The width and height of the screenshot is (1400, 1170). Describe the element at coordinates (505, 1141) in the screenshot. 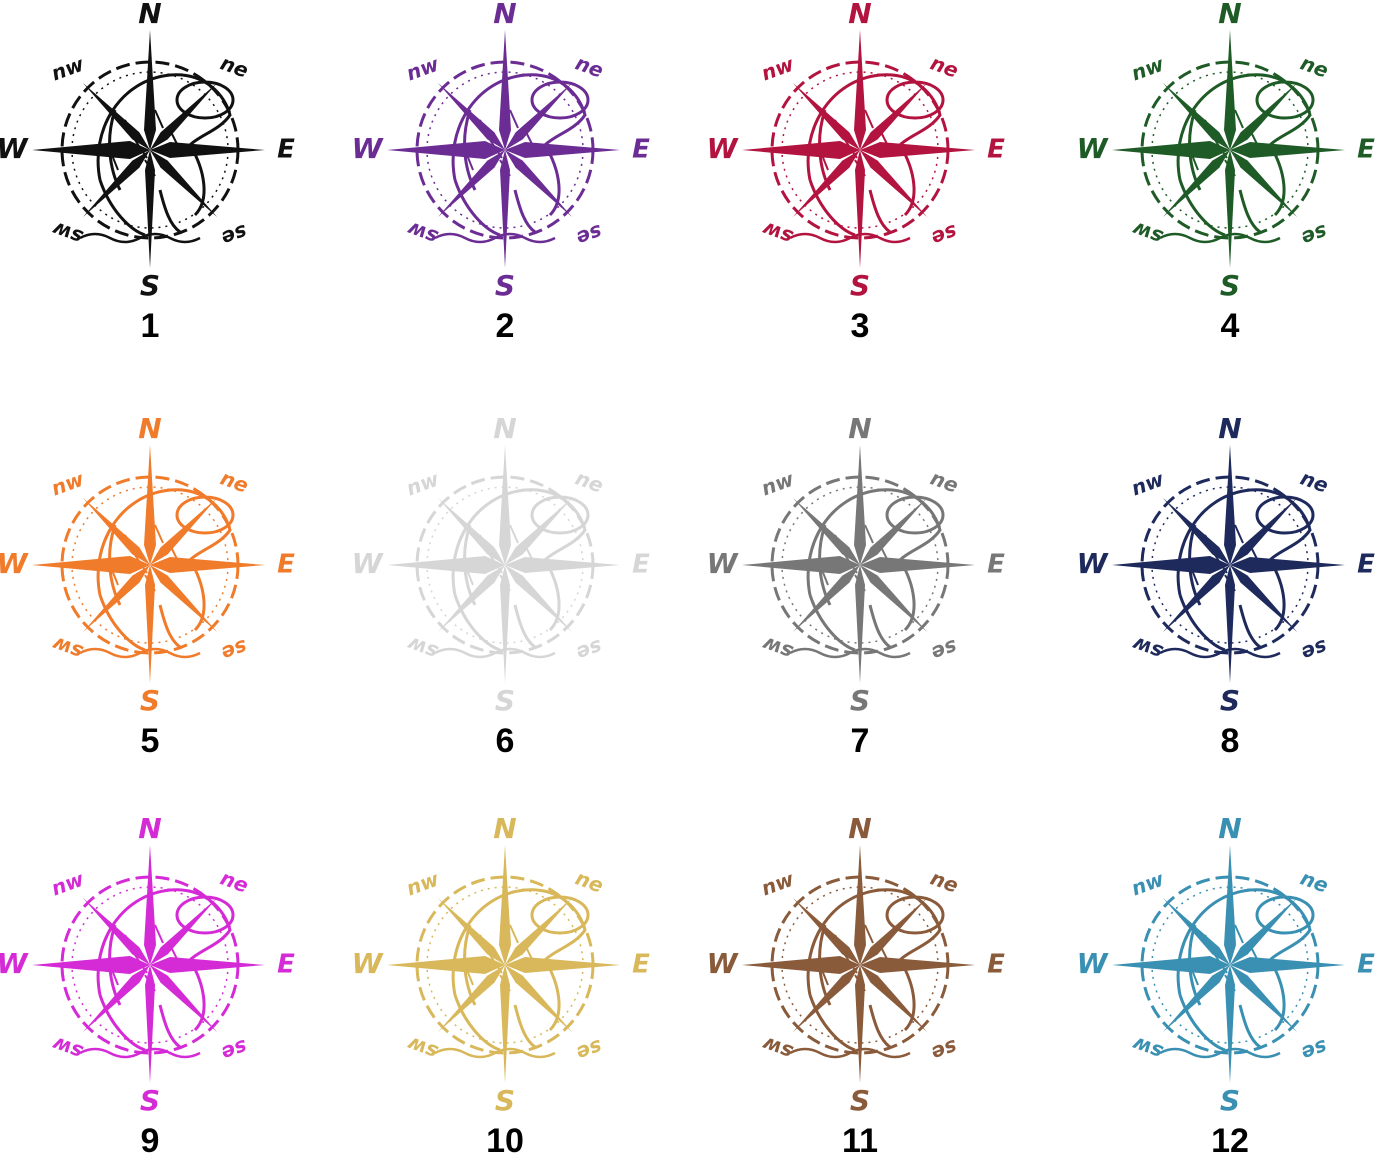

I see `design-number: 10` at that location.